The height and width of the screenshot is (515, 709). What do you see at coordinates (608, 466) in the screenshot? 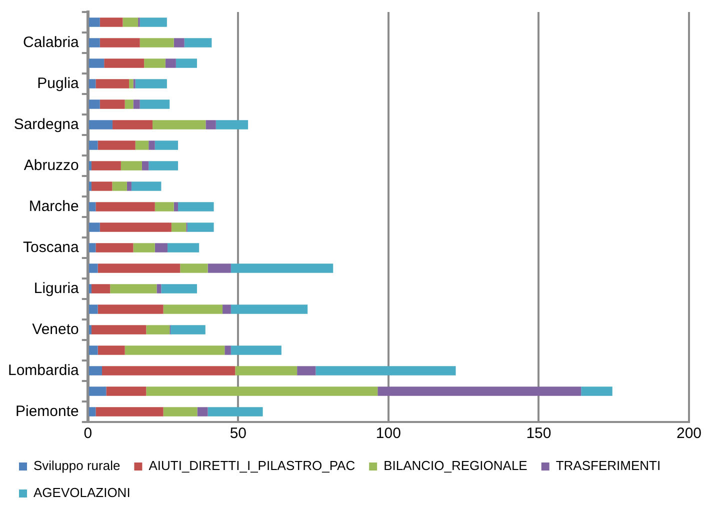
I see `legend-label: TRASFERIMENTI` at bounding box center [608, 466].